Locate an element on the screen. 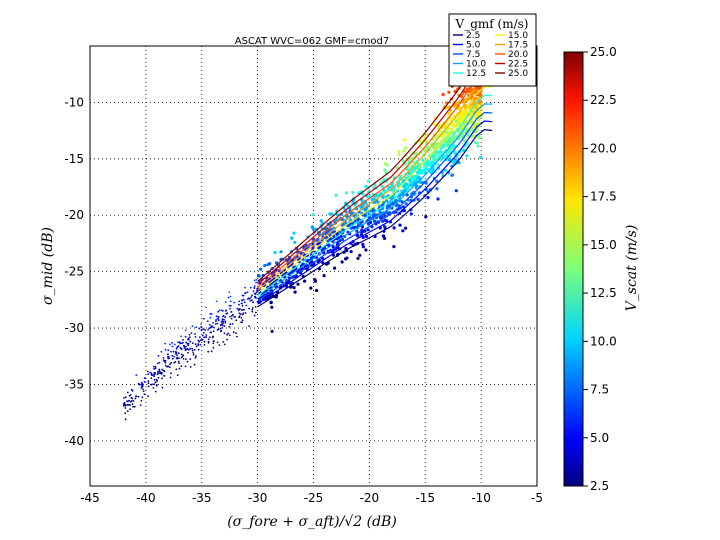 This screenshot has height=540, width=720. y-tick-label: -25 is located at coordinates (74, 272).